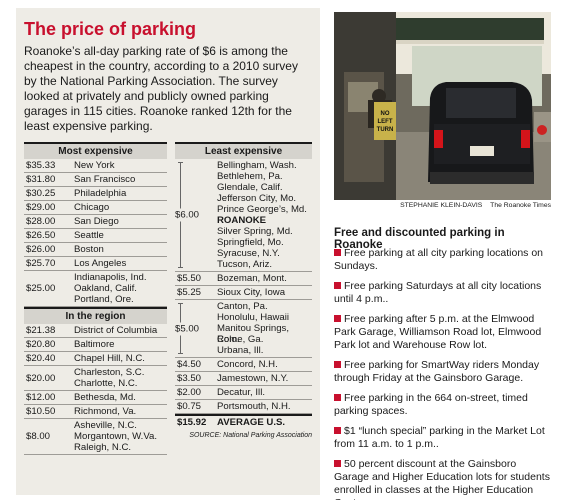  What do you see at coordinates (250, 176) in the screenshot?
I see `group-city: Bethlehem, Pa.` at bounding box center [250, 176].